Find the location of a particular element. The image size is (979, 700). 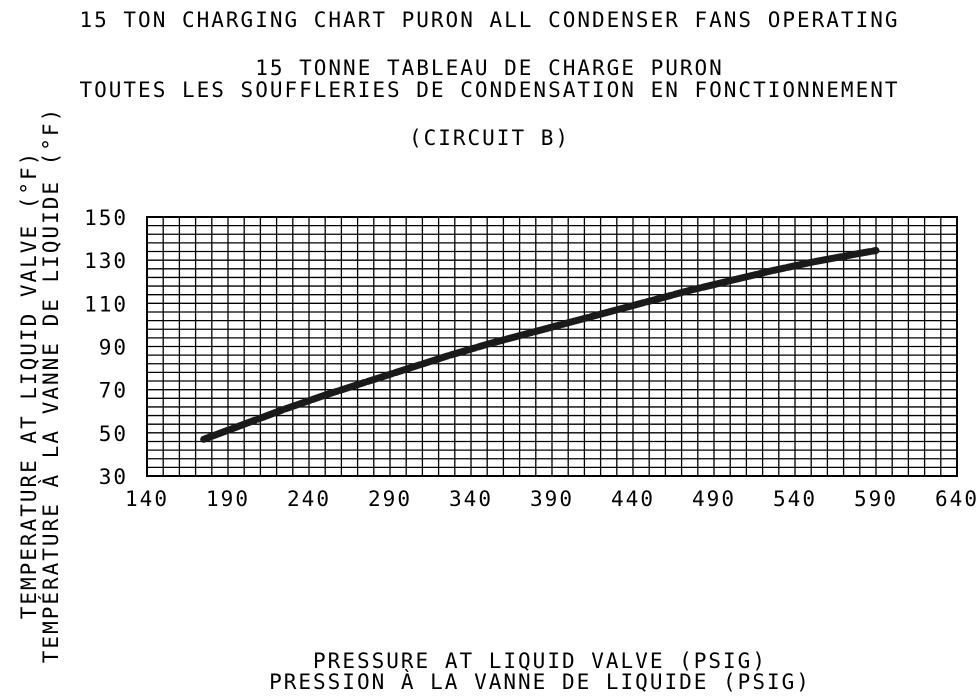

x-axis-label: PRESSION À LA VANNE DE LIQUIDE (PSIG) is located at coordinates (540, 681).